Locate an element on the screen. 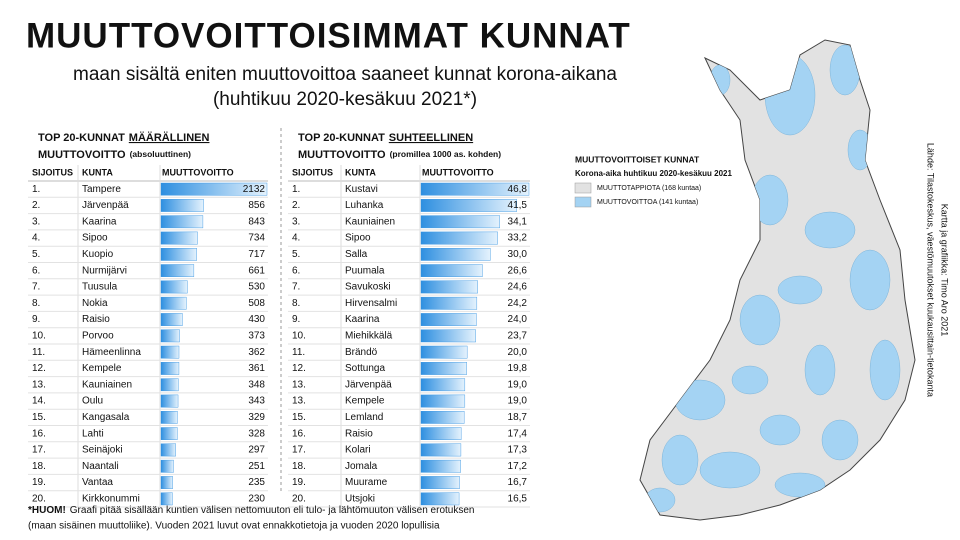 This screenshot has width=960, height=540. column-header: SIJOITUS is located at coordinates (312, 172).